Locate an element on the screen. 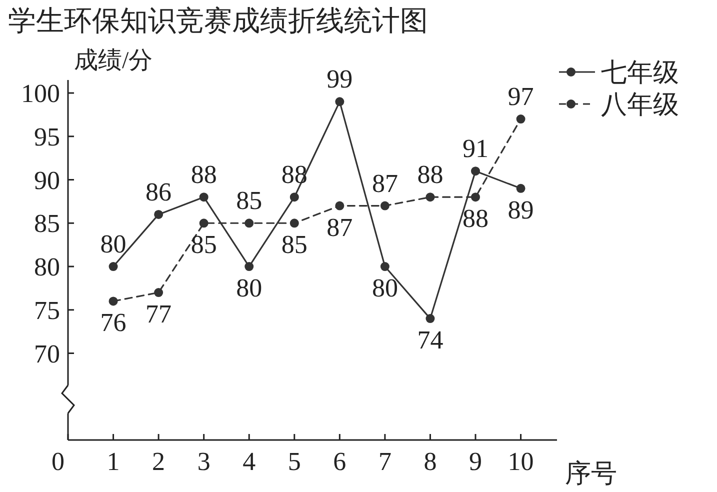 The width and height of the screenshot is (717, 492). y-tick-label: 90 is located at coordinates (47, 180).